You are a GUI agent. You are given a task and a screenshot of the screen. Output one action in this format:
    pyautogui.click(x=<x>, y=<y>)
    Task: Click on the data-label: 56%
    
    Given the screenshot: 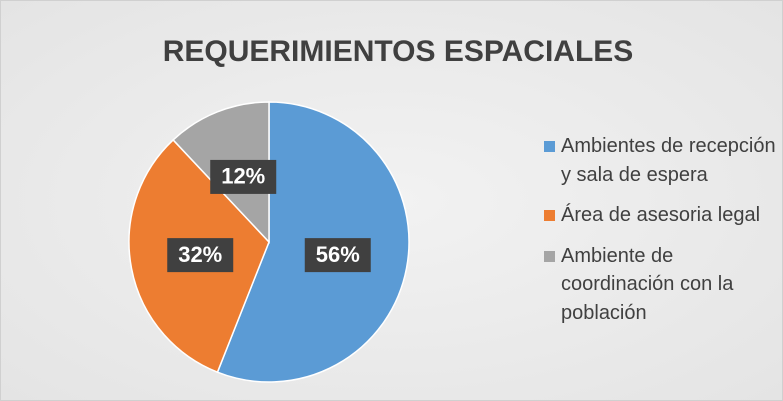 What is the action you would take?
    pyautogui.click(x=338, y=254)
    